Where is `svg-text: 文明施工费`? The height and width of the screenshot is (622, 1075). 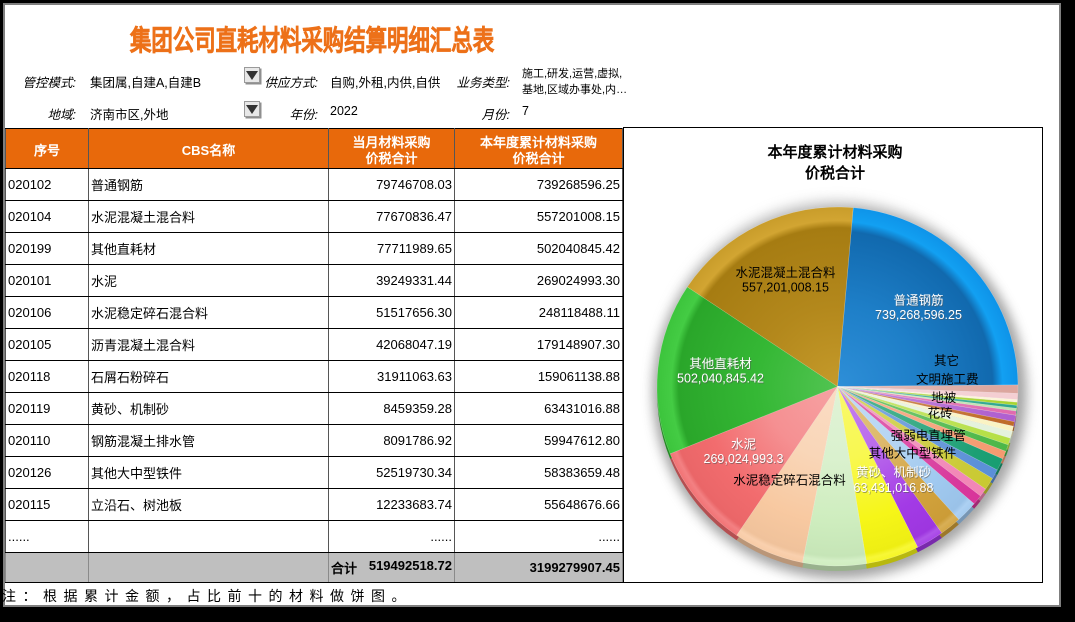
svg-text: 文明施工费 is located at coordinates (946, 378).